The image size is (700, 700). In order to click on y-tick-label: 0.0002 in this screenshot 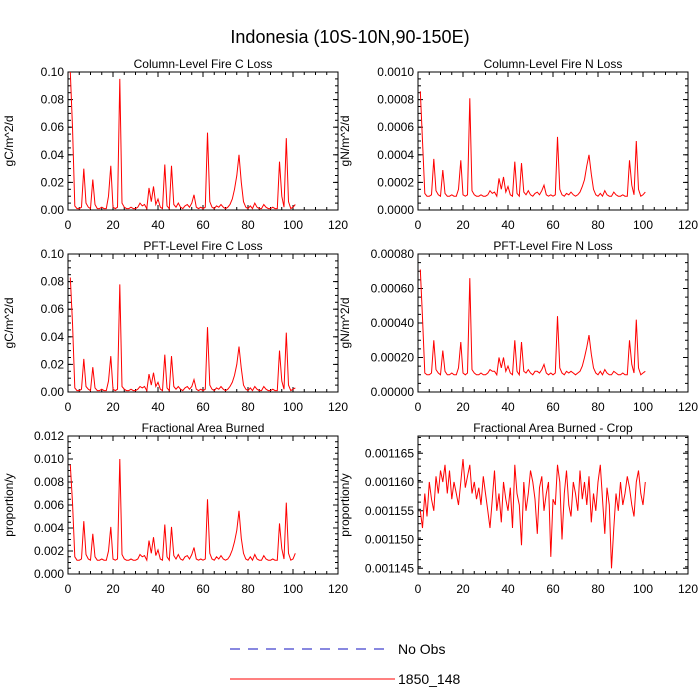, I will do `click(395, 182)`.